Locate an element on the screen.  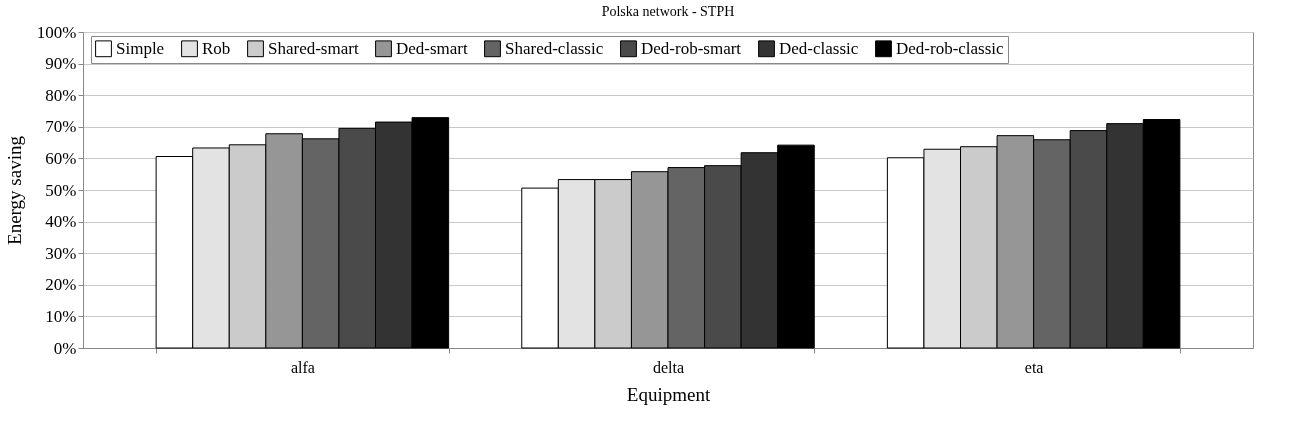
y-tick-label: 70% is located at coordinates (61, 127).